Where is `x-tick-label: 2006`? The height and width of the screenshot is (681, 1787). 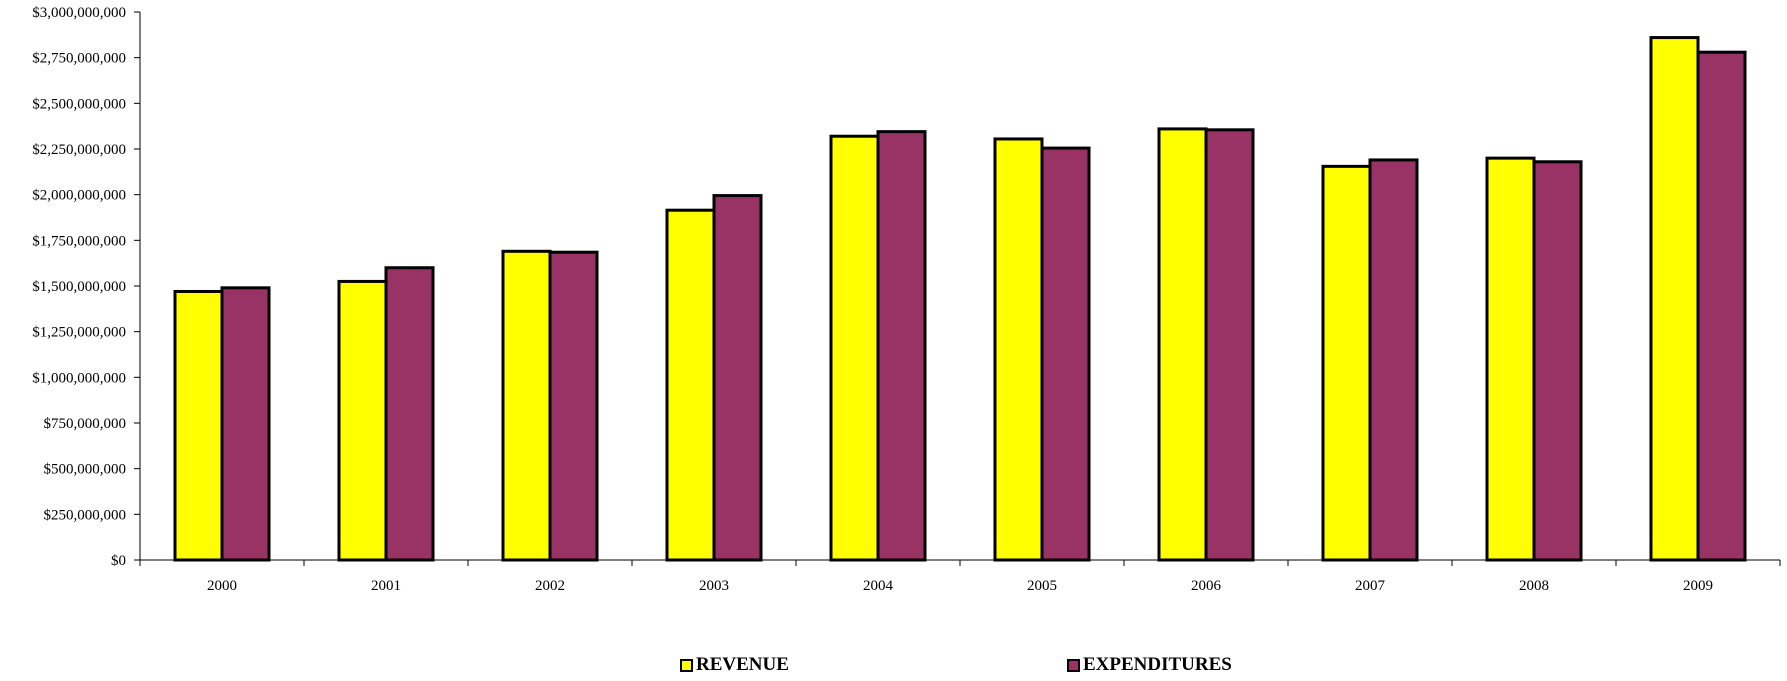 x-tick-label: 2006 is located at coordinates (1206, 586).